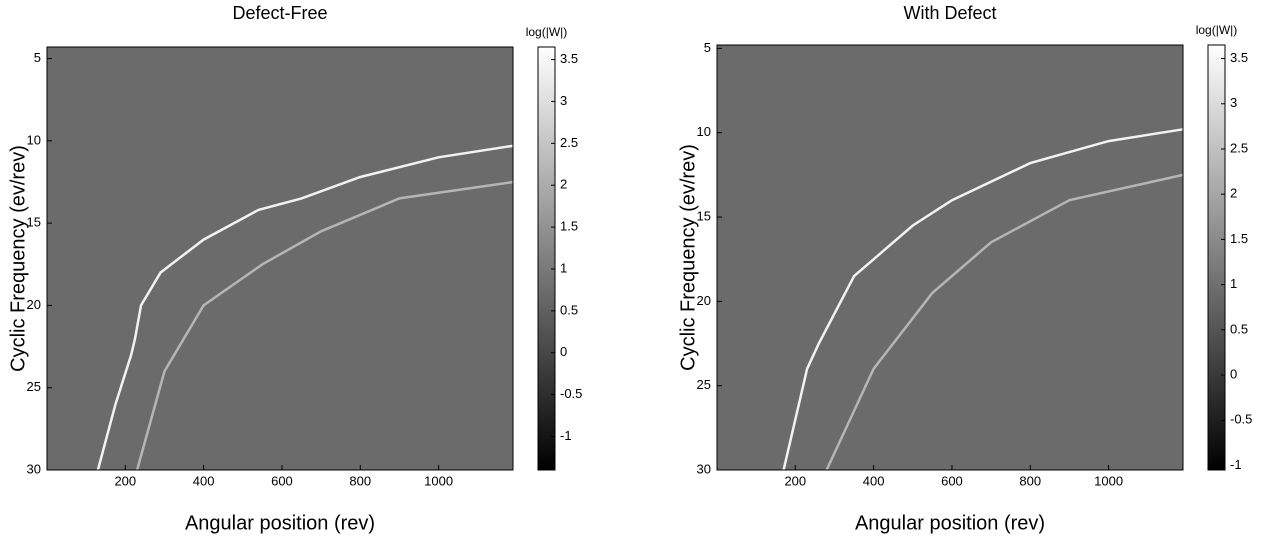  Describe the element at coordinates (279, 13) in the screenshot. I see `chart-title: Defect-Free` at that location.